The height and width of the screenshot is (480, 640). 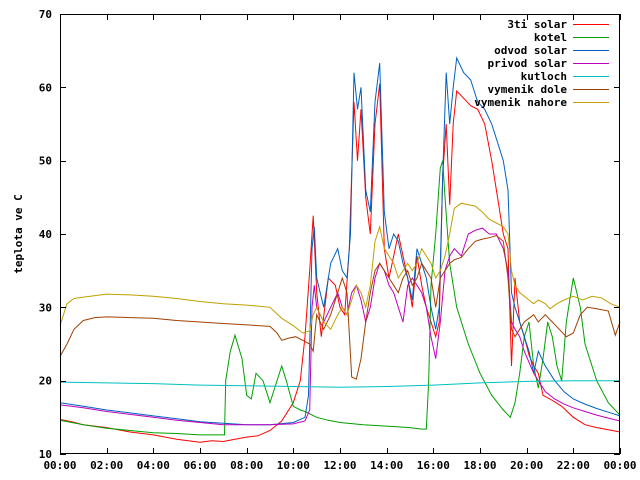 I want to click on x-tick-label-7: 14:00, so click(x=386, y=465).